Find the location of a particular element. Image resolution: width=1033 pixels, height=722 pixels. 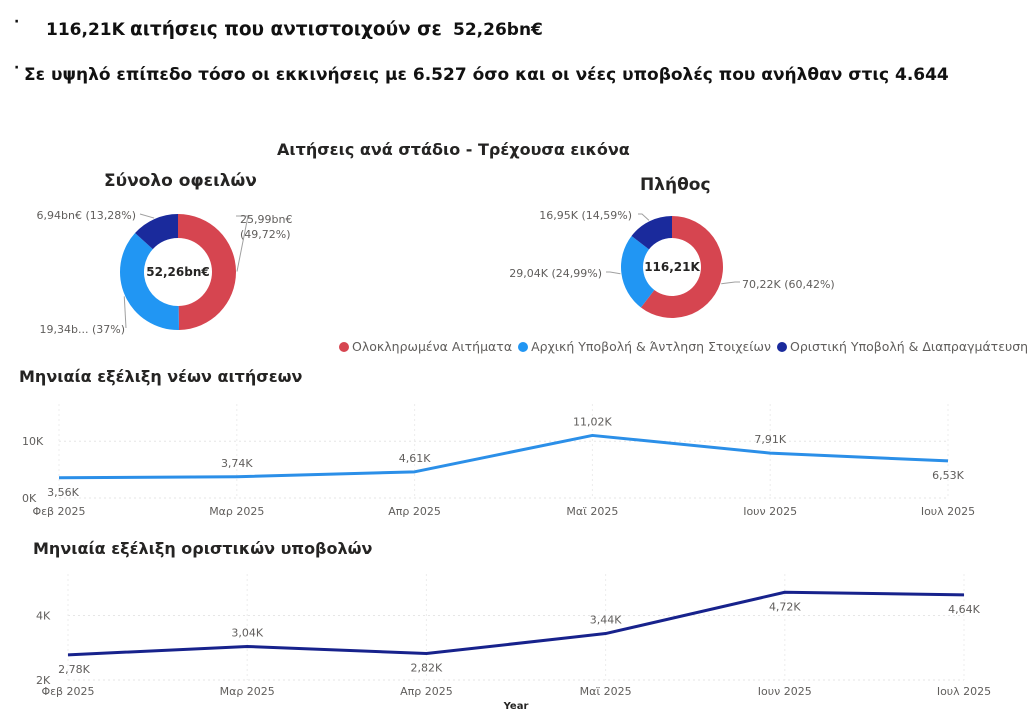

section-title: Αιτήσεις ανά στάδιο - Τρέχουσα εικόνα is located at coordinates (453, 149).